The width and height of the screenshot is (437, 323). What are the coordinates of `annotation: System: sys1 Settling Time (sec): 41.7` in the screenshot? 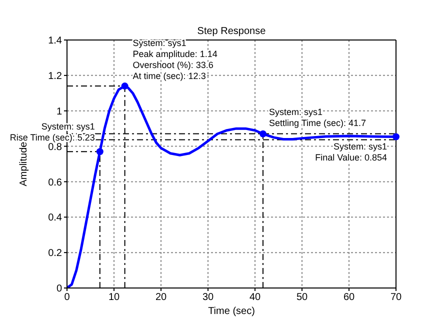 It's located at (317, 117).